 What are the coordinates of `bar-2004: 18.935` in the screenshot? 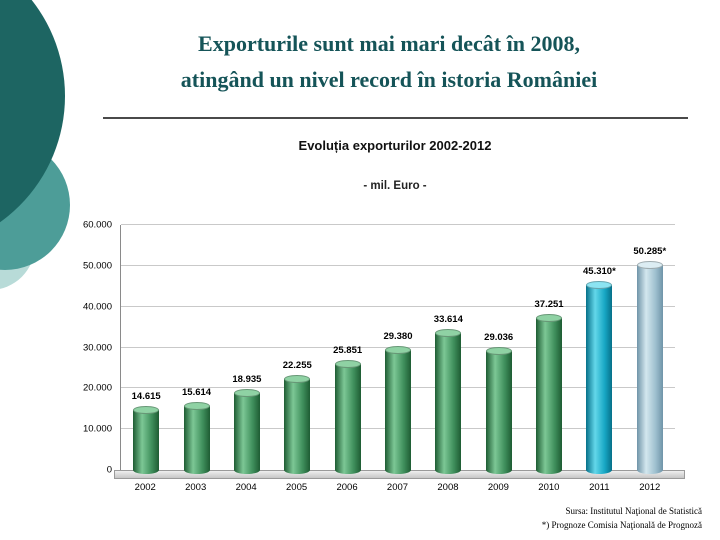 It's located at (246, 424).